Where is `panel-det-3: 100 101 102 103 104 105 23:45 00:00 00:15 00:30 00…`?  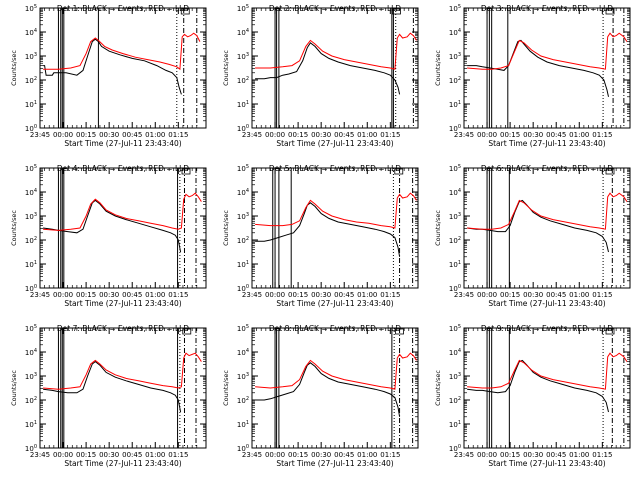
panel-det-3: 100 101 102 103 104 105 23:45 00:00 00:15 00:30 00… is located at coordinates (532, 76).